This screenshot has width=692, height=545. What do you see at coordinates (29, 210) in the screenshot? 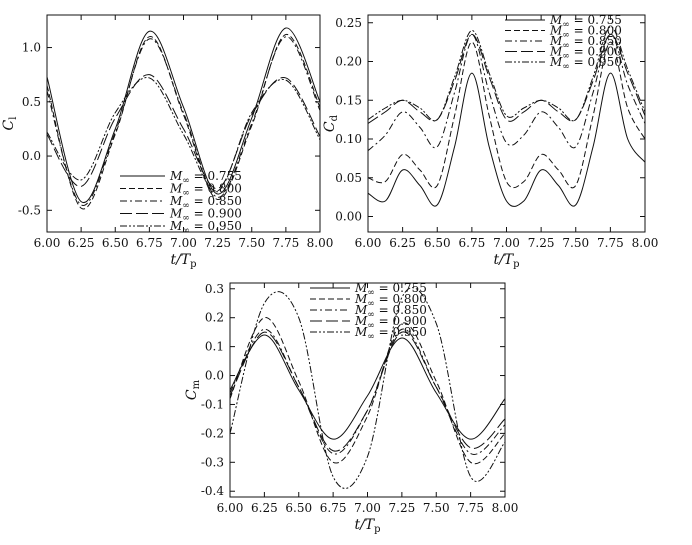
I see `y-tick-label: -0.5` at bounding box center [29, 210].